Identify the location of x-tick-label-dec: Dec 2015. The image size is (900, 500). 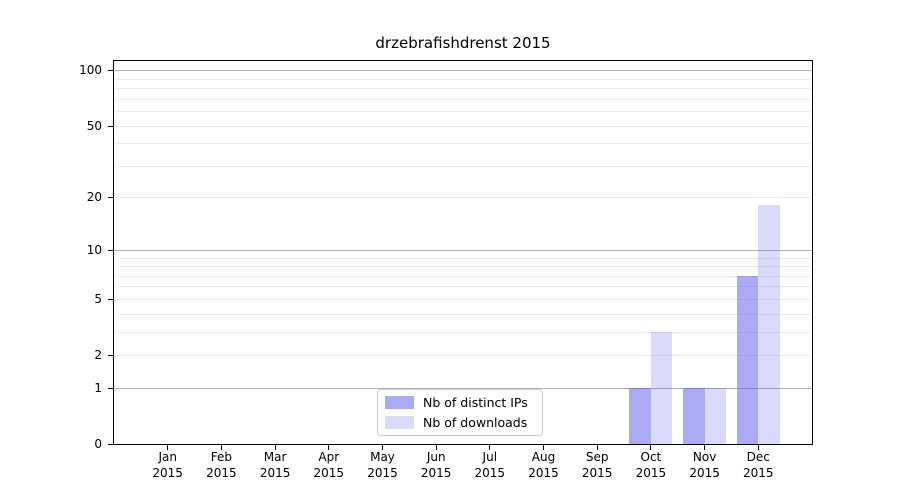
(758, 465).